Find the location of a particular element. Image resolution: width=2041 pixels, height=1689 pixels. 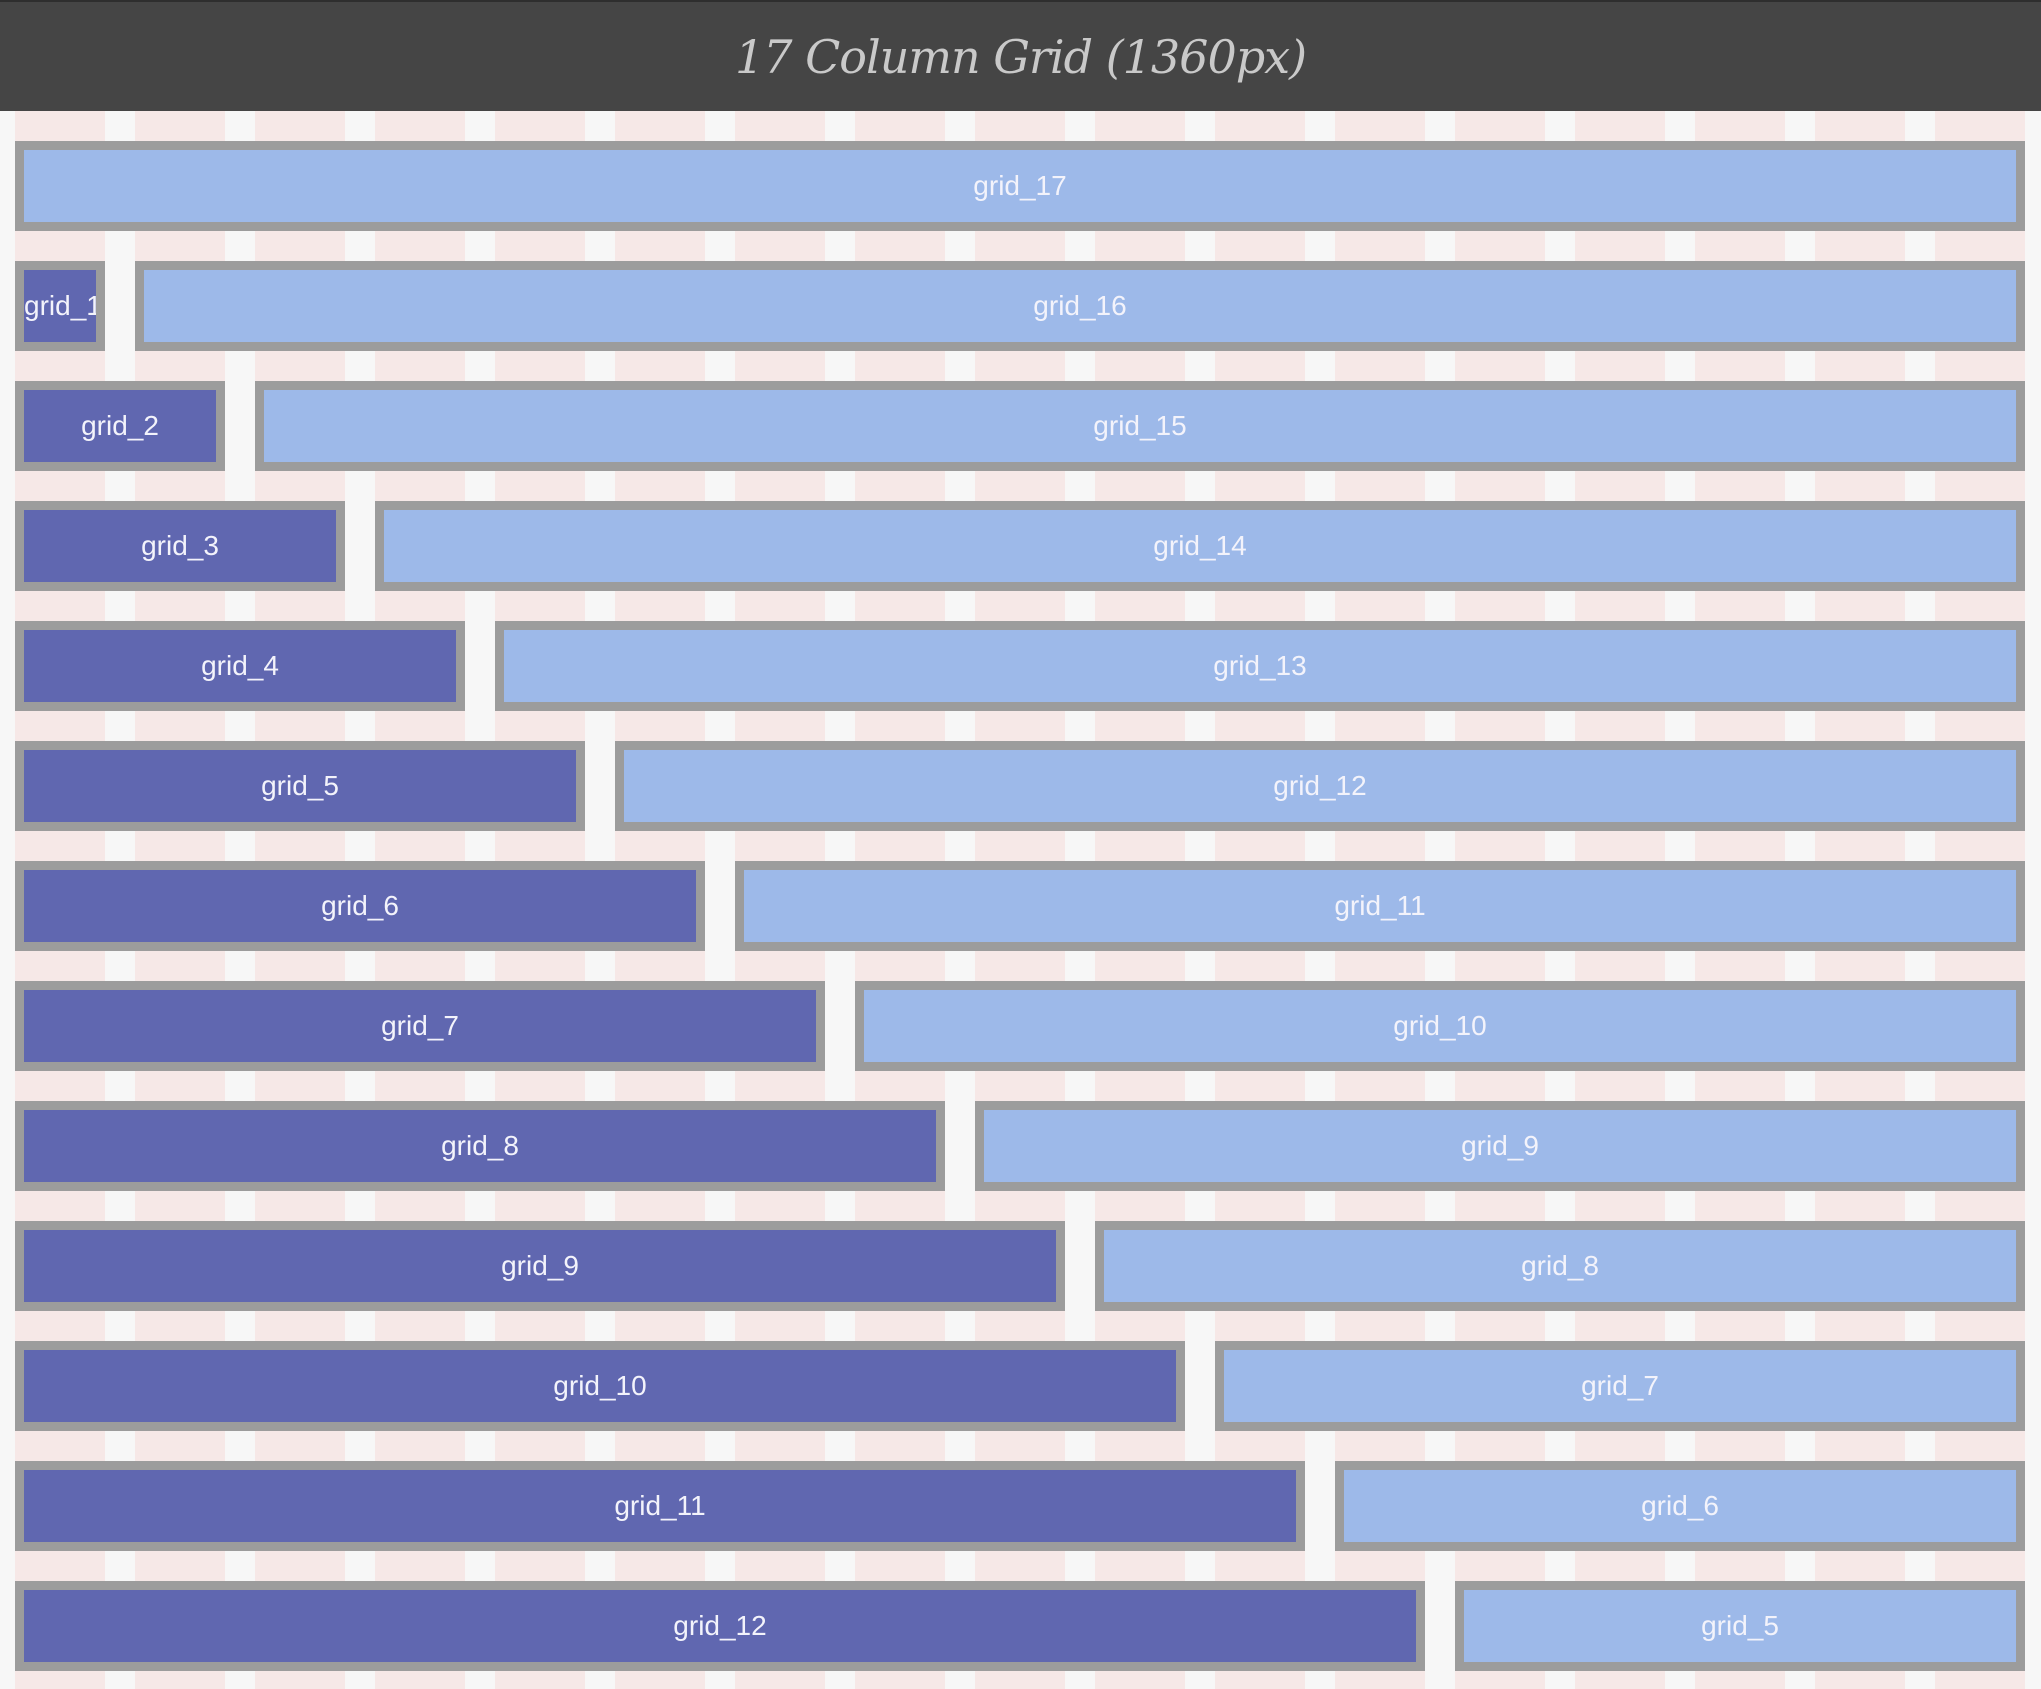

grid-box-grid-3: grid_3 is located at coordinates (180, 546).